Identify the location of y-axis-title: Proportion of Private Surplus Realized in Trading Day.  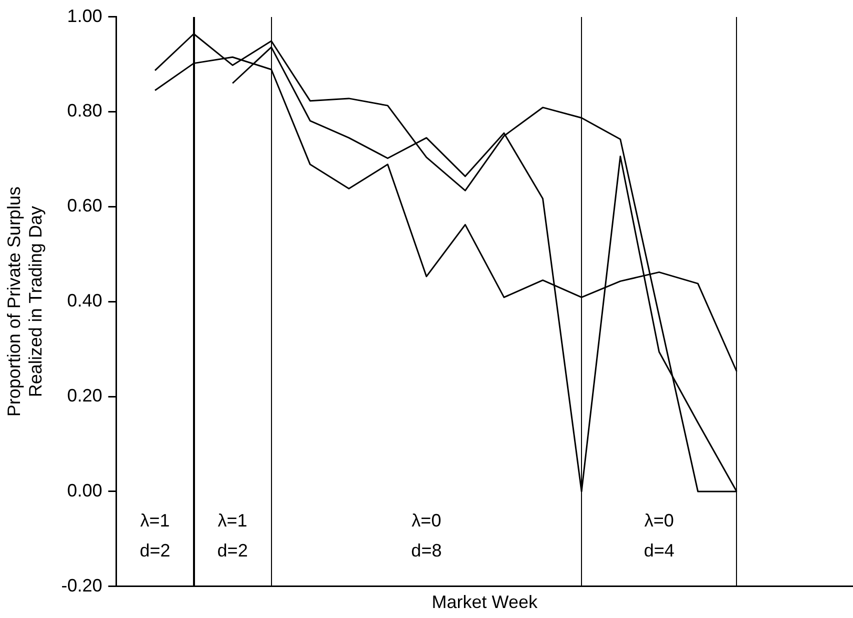
(25, 301).